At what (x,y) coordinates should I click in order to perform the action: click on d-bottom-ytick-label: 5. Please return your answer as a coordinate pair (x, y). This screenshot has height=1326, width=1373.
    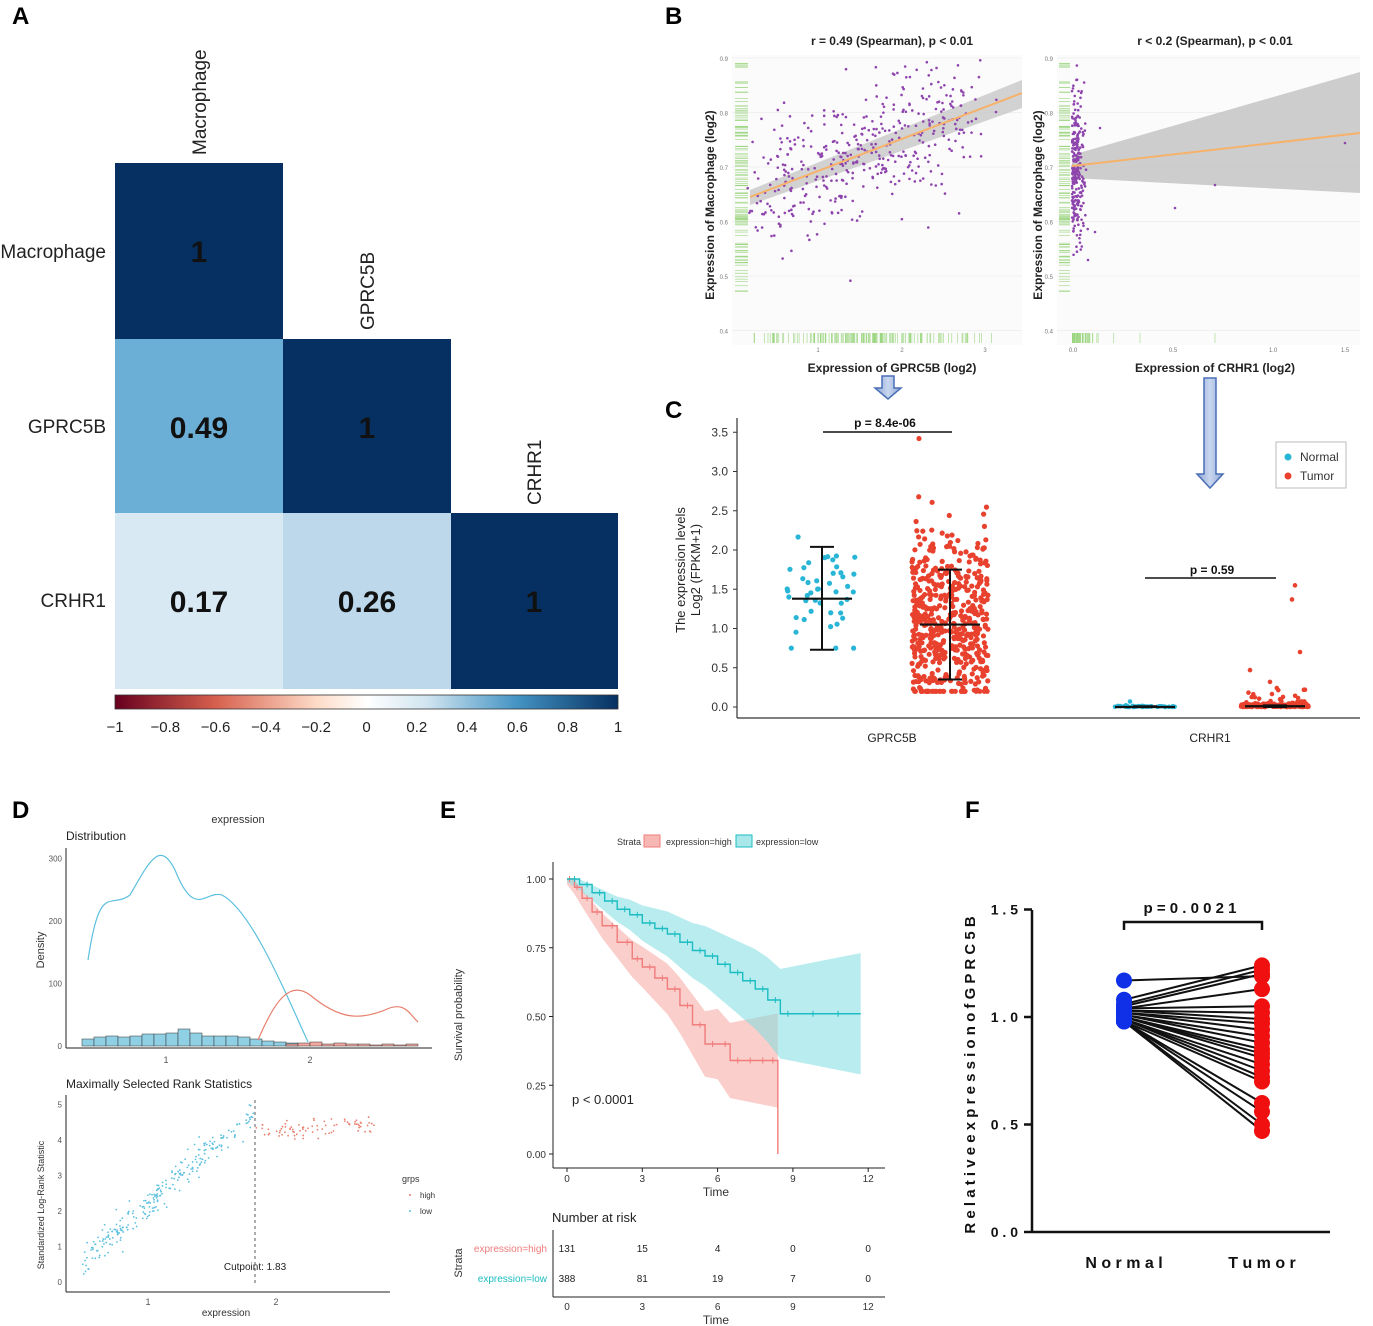
    Looking at the image, I should click on (60, 1105).